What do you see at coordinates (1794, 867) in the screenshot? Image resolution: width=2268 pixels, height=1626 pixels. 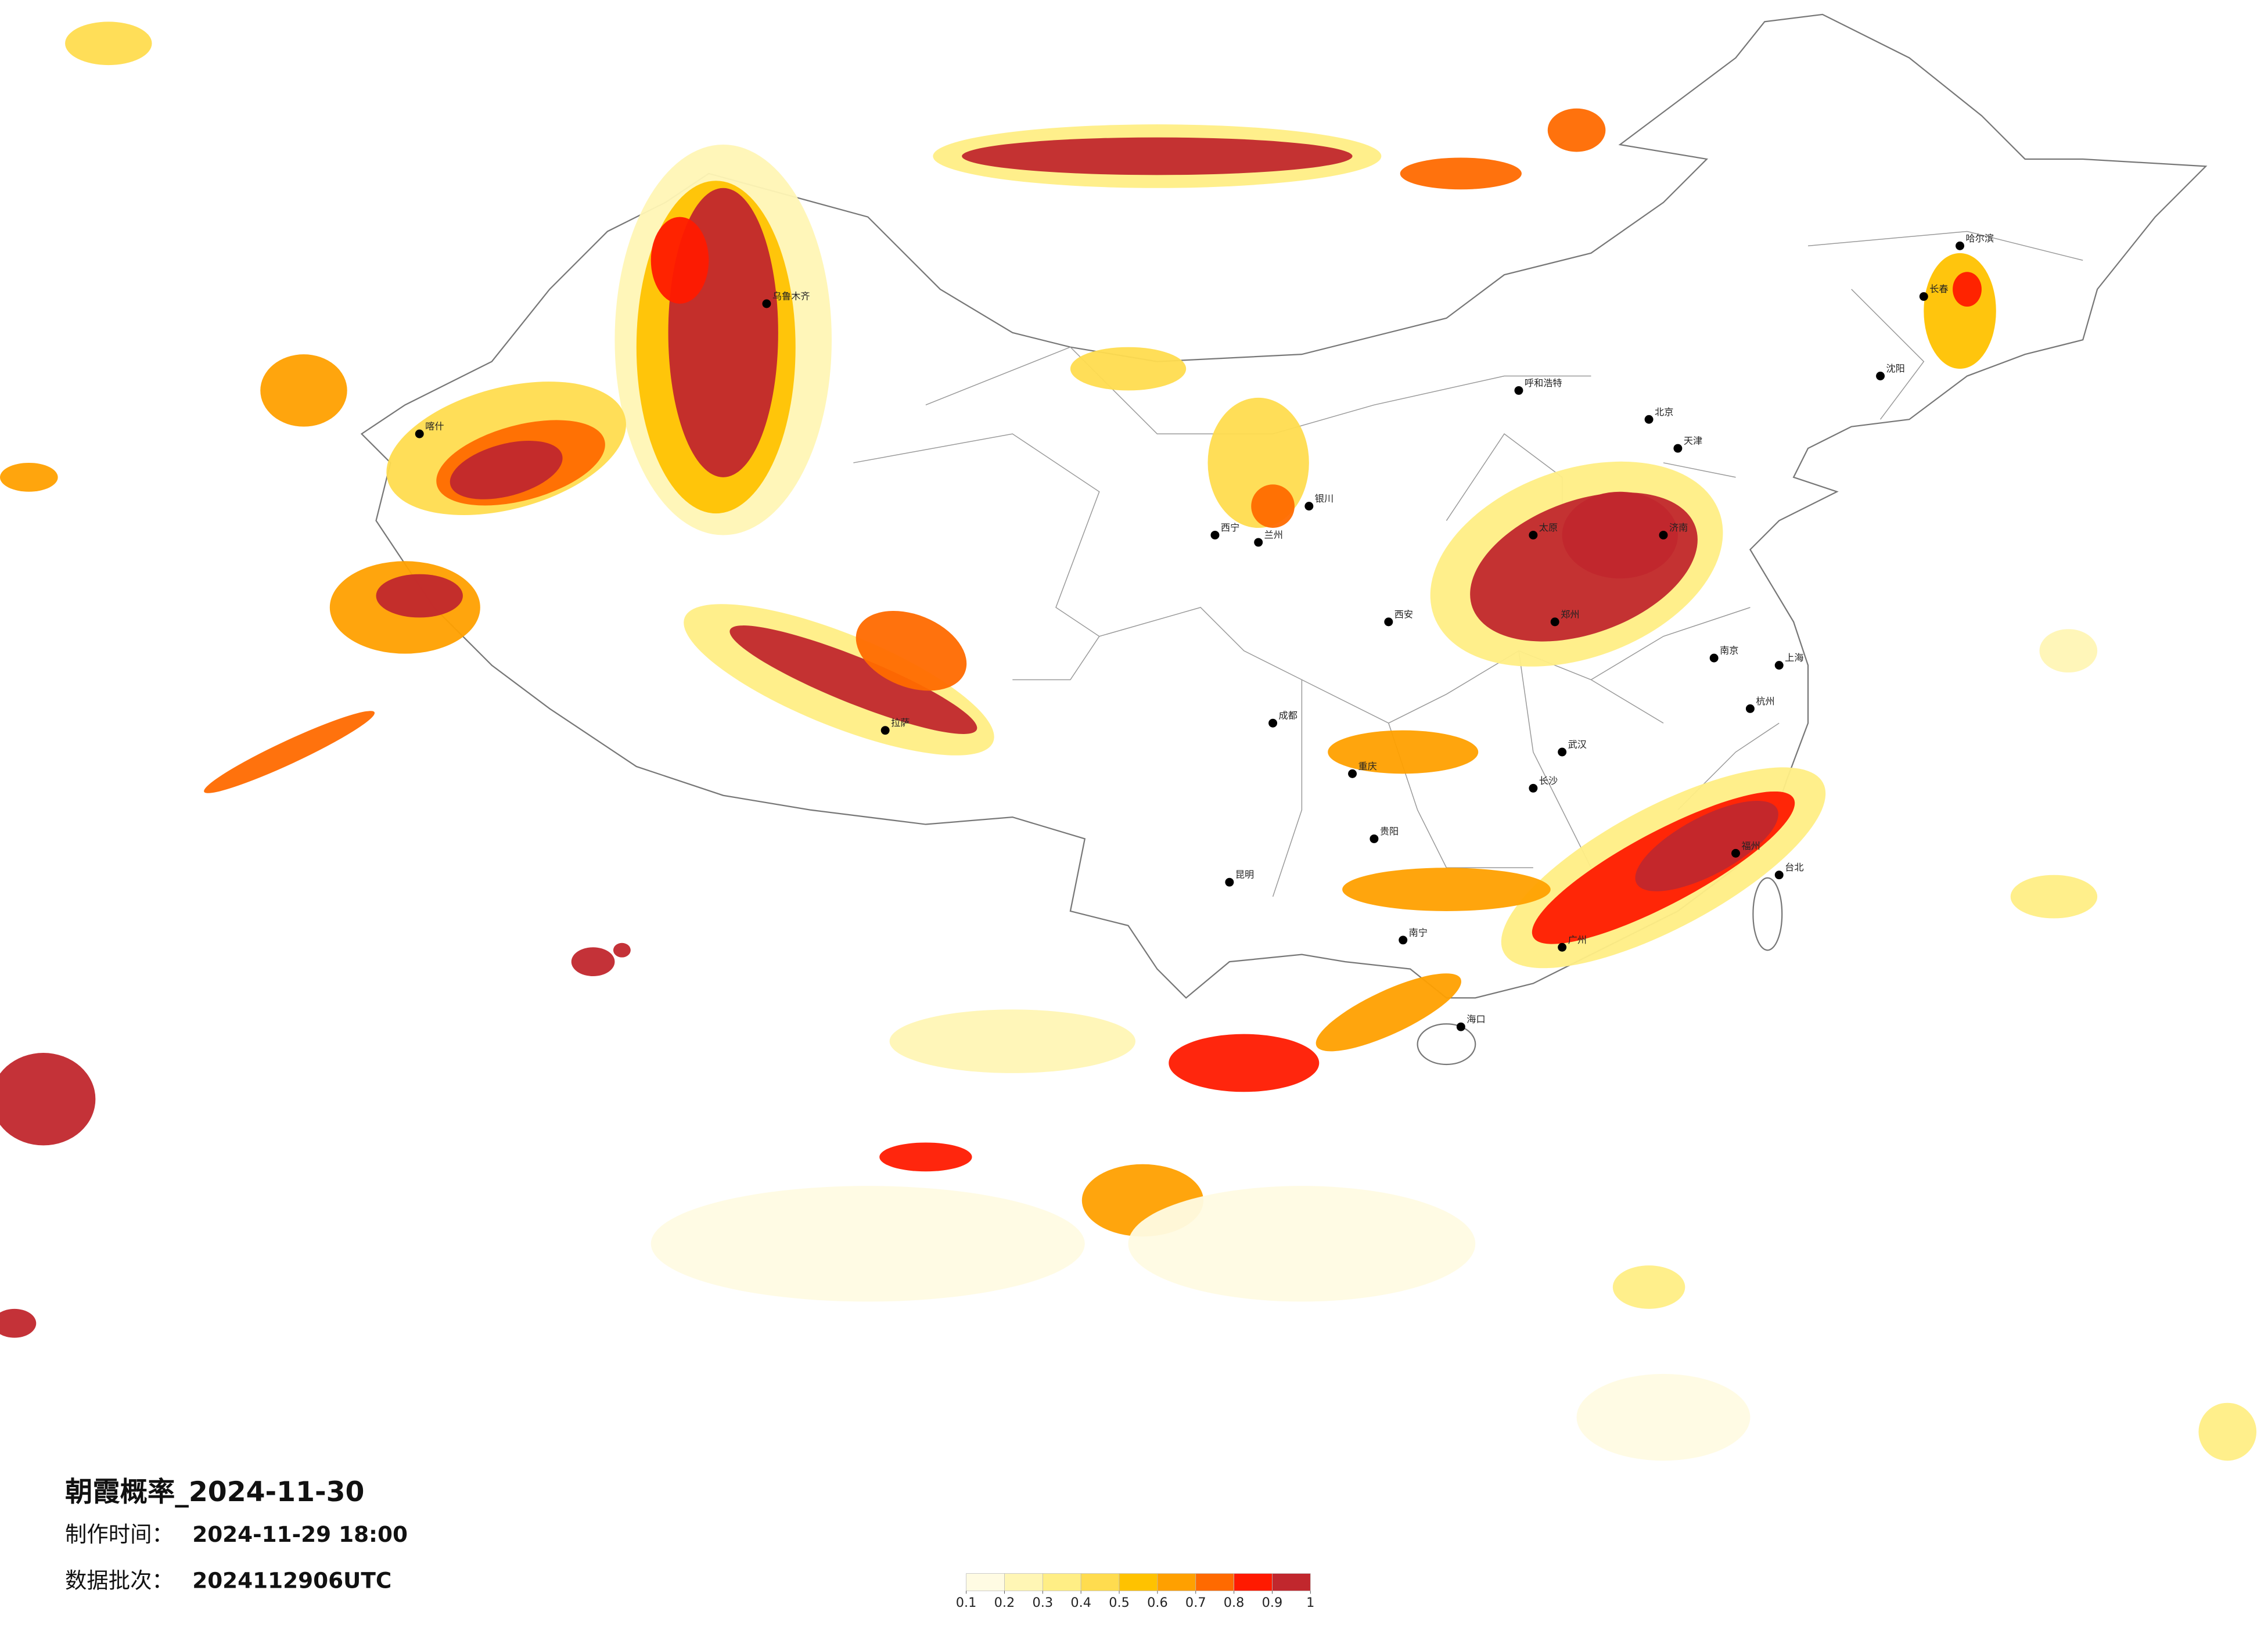 I see `city-label: 台北` at bounding box center [1794, 867].